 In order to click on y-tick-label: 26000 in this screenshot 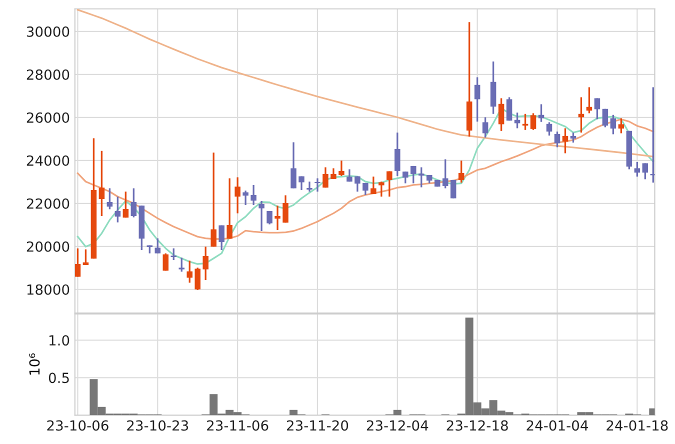, I will do `click(48, 117)`.